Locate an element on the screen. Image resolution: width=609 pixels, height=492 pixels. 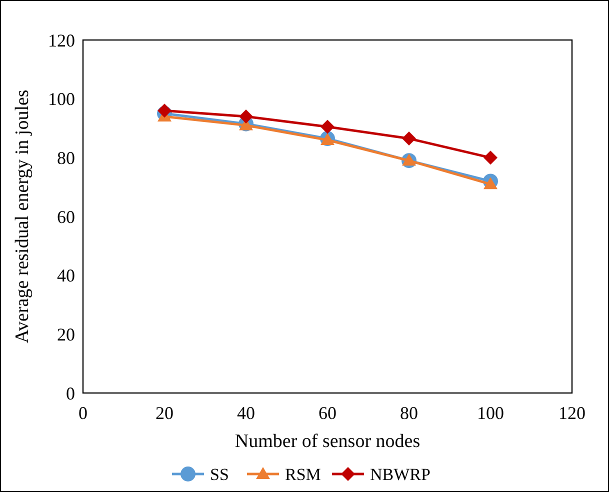
y-tick-label: 20 is located at coordinates (66, 334).